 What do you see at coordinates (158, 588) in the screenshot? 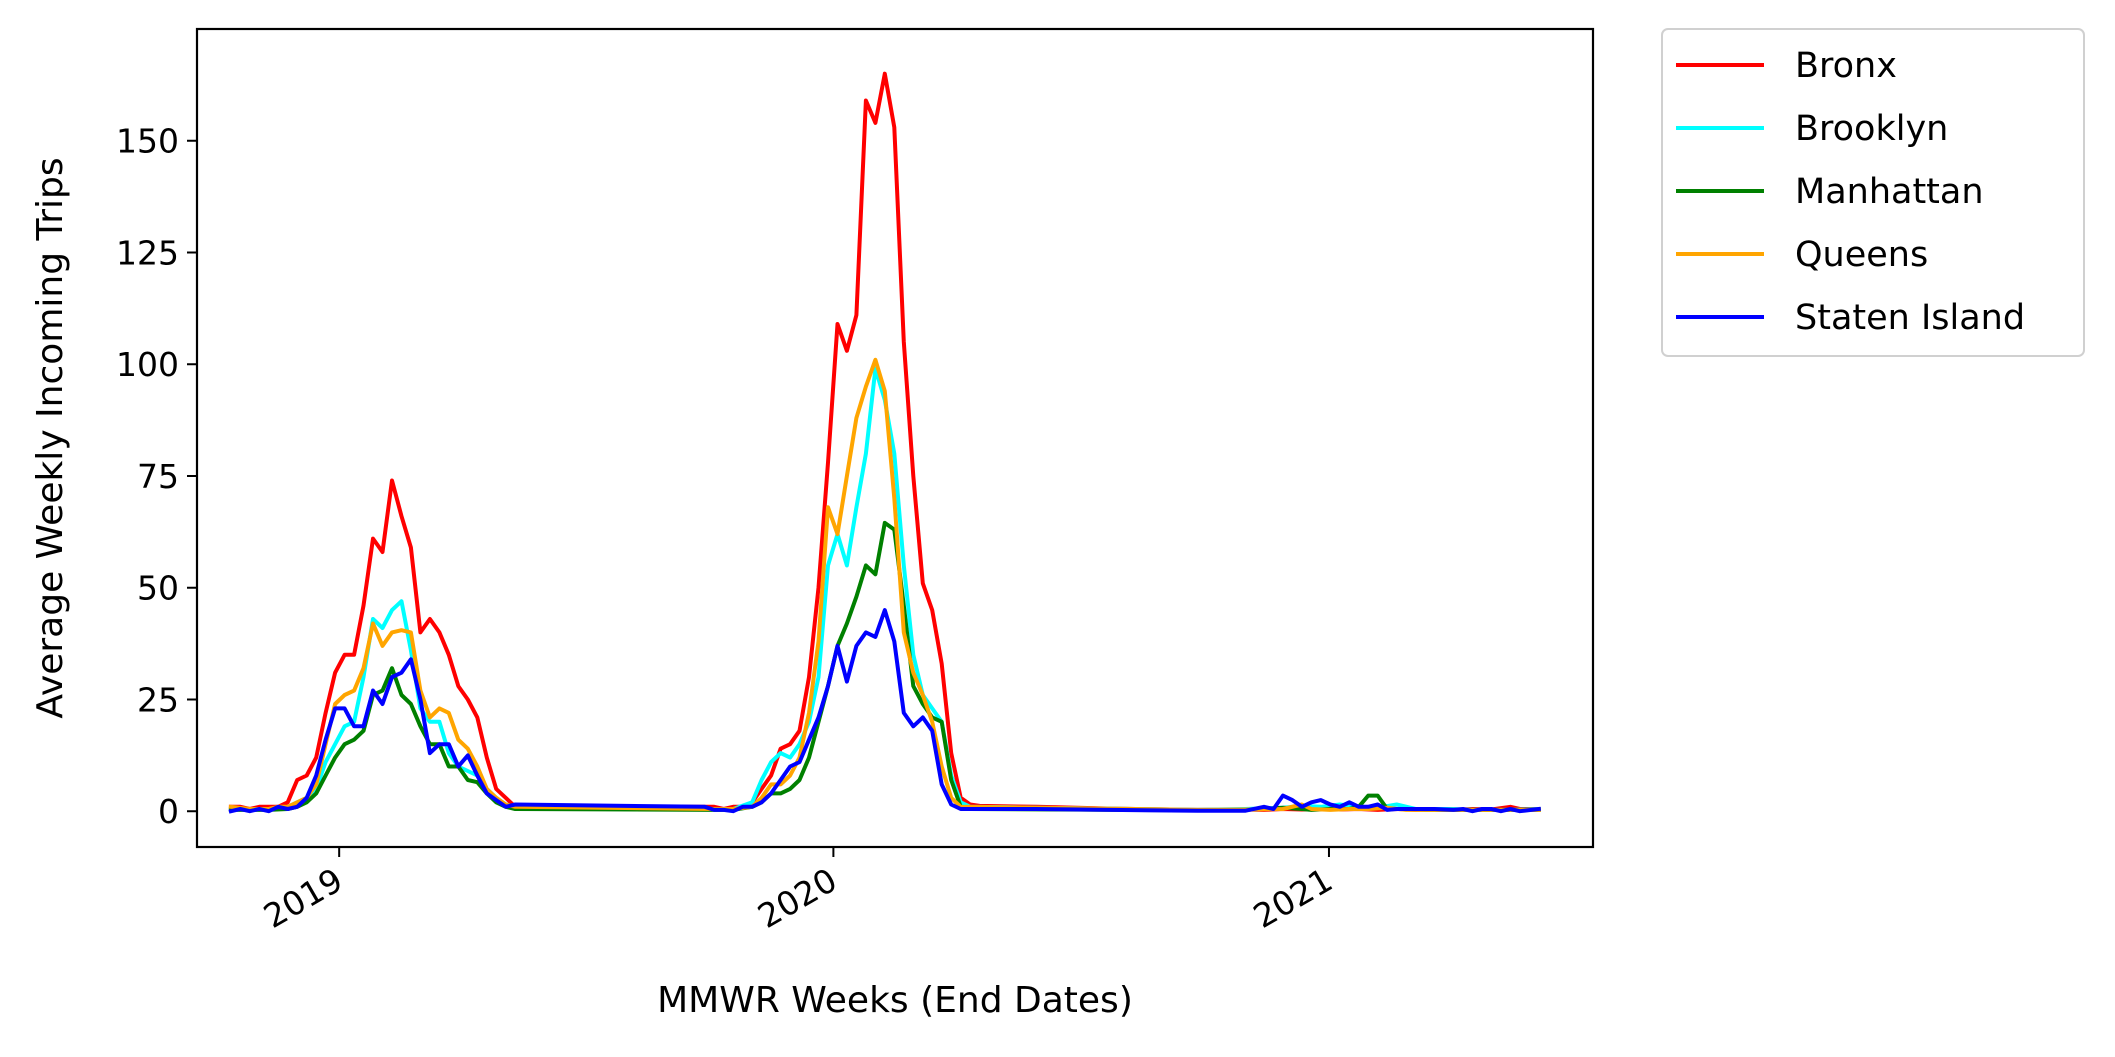
I see `y-tick-label: 50` at bounding box center [158, 588].